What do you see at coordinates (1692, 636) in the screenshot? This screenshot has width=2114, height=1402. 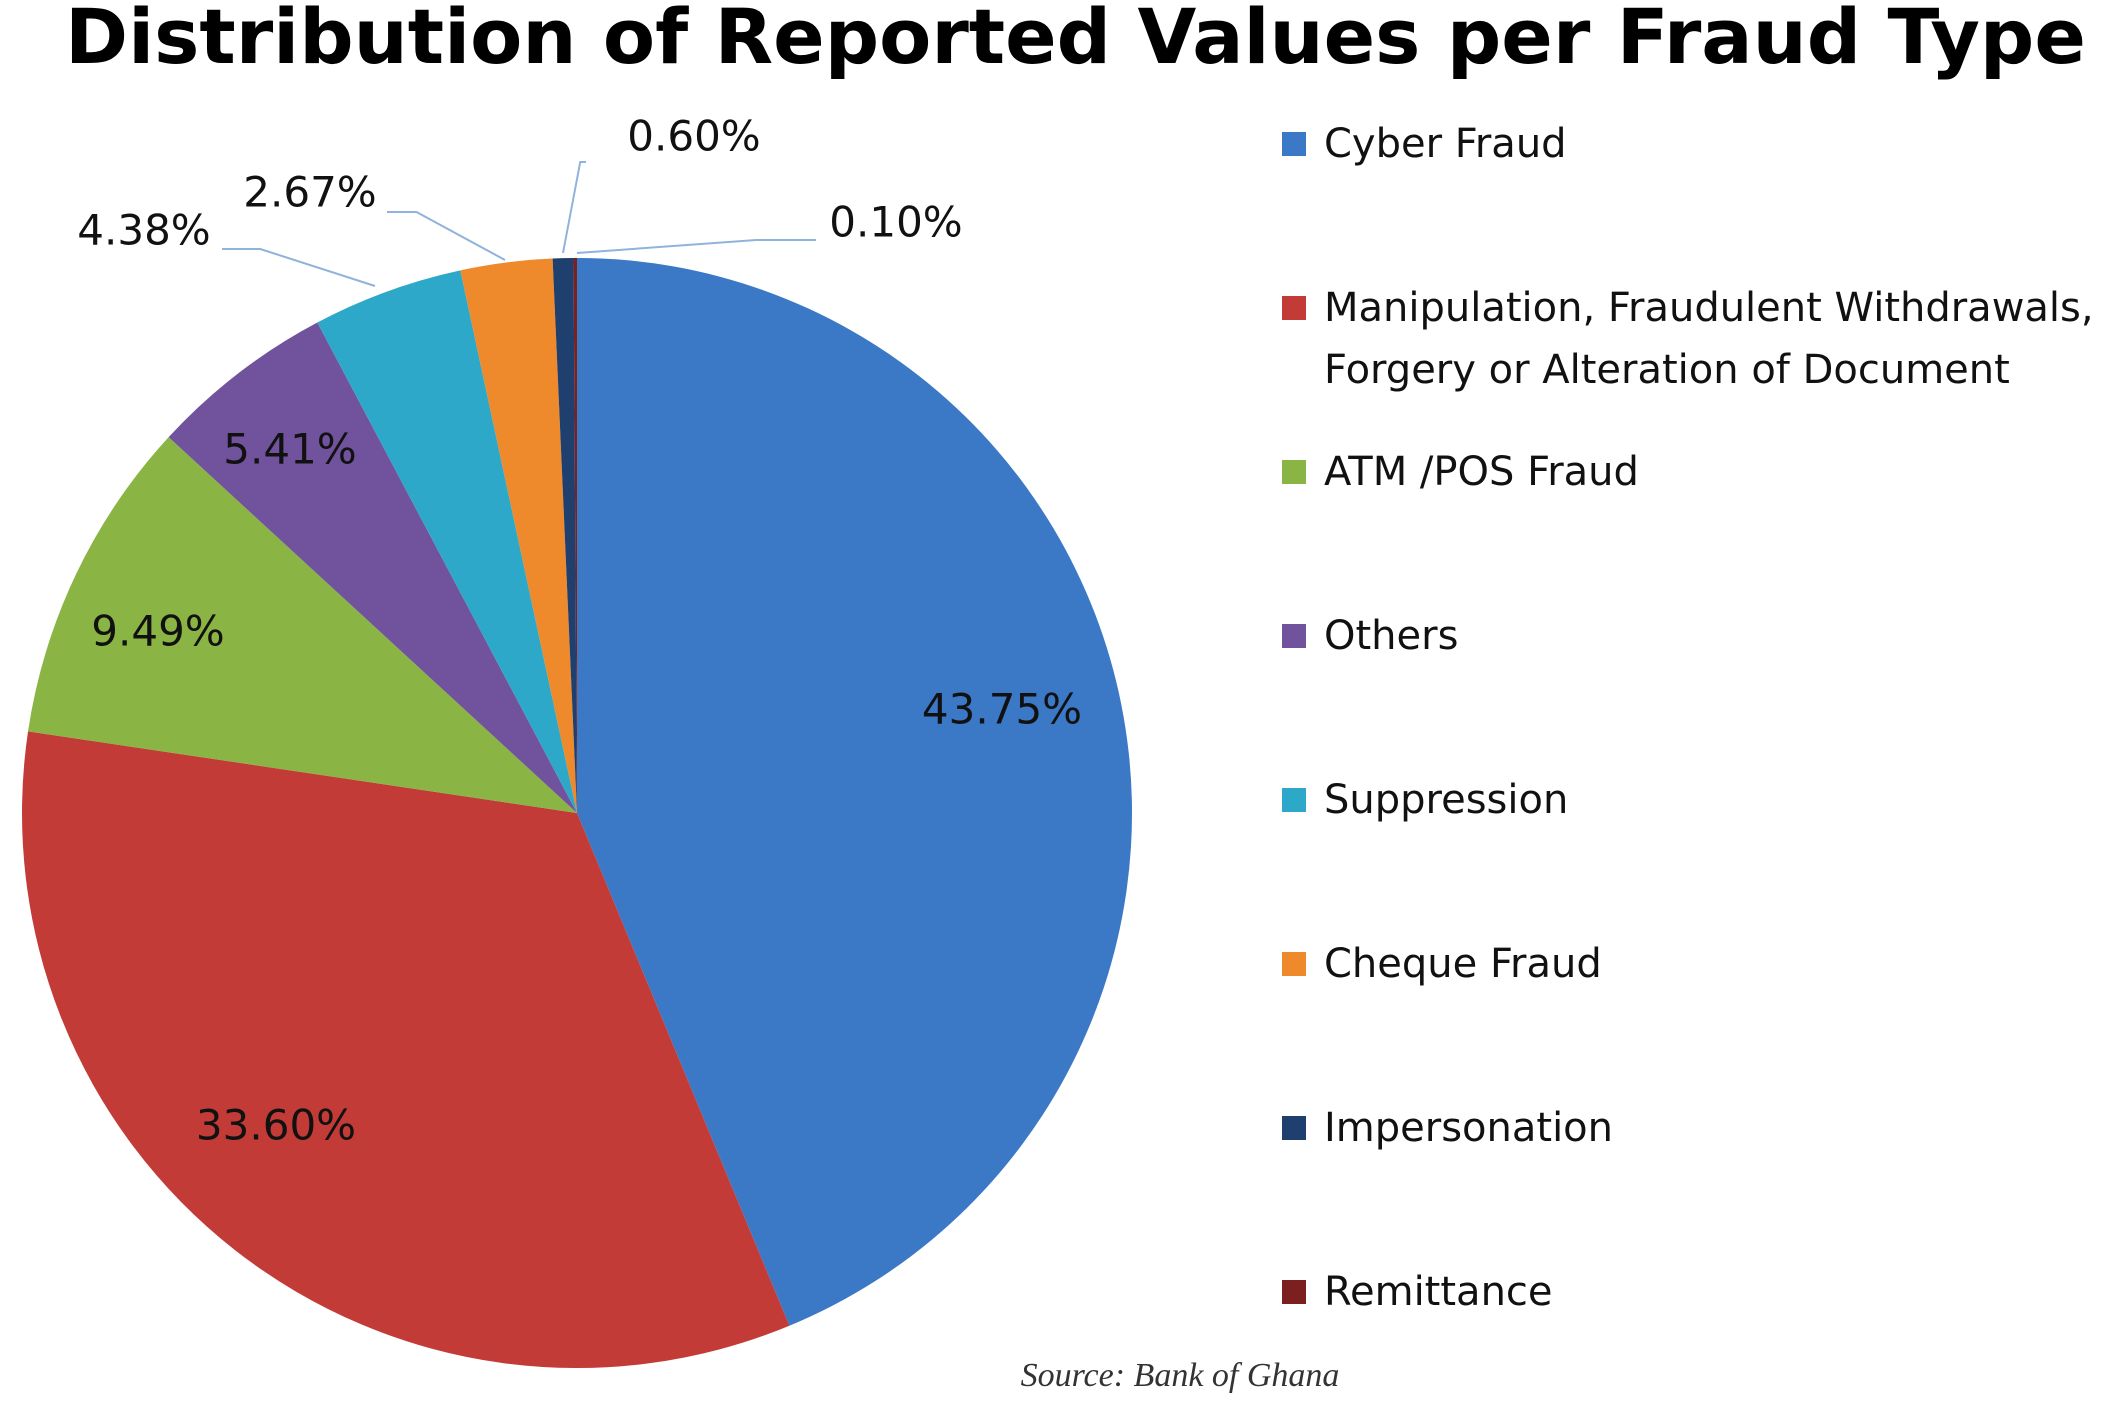 I see `legend-item: Others` at bounding box center [1692, 636].